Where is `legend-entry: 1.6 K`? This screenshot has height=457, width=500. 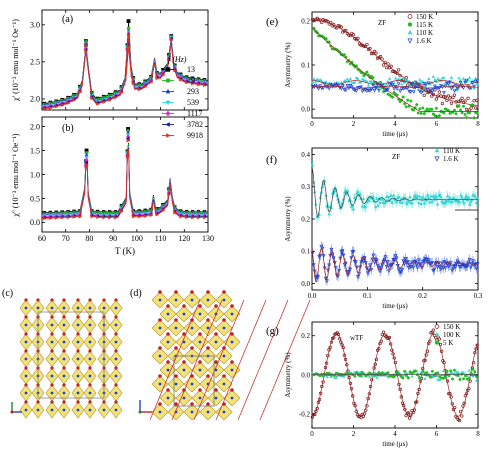 legend-entry: 1.6 K is located at coordinates (451, 159).